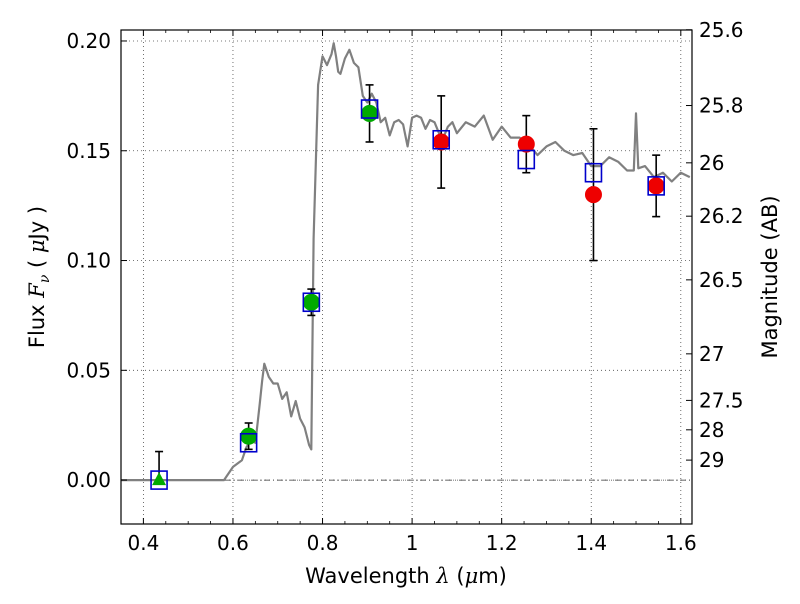 This screenshot has width=800, height=604. Describe the element at coordinates (412, 543) in the screenshot. I see `x-tick-label: 1` at that location.